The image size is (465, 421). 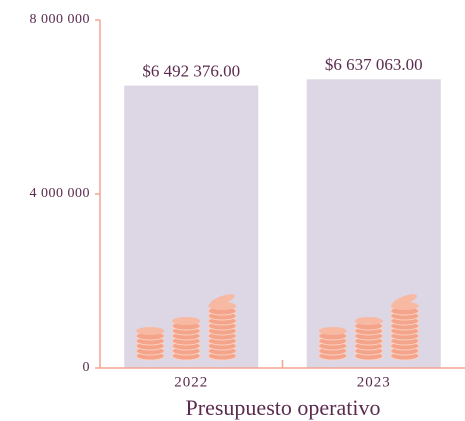 I want to click on x-tick-label: 2023, so click(x=374, y=382).